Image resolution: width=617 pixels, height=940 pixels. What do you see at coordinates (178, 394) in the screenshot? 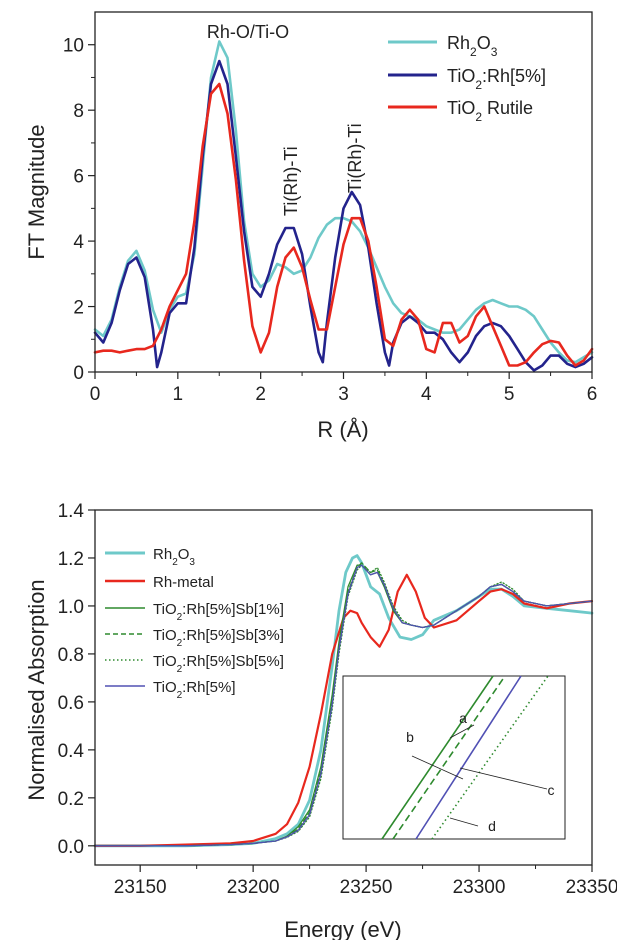
I see `x-tick-label-1-top: 1` at bounding box center [178, 394].